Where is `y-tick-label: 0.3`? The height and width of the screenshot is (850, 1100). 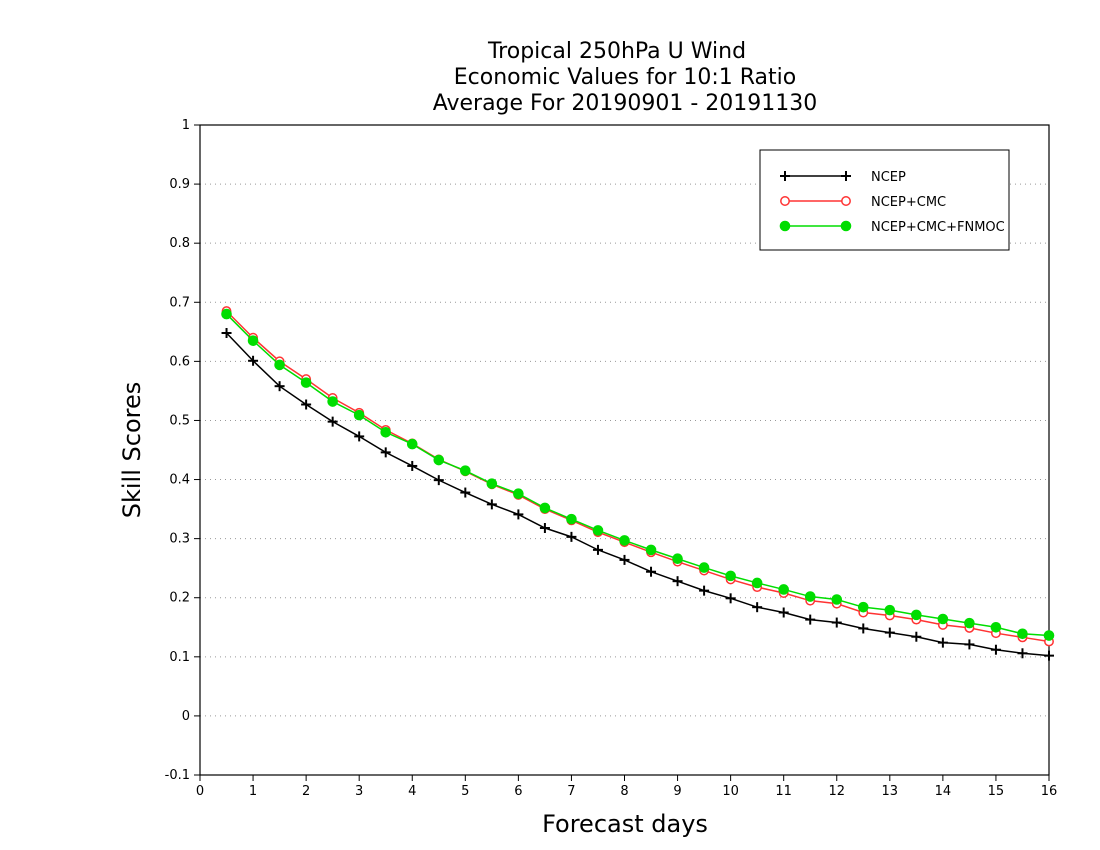
y-tick-label: 0.3 is located at coordinates (179, 539).